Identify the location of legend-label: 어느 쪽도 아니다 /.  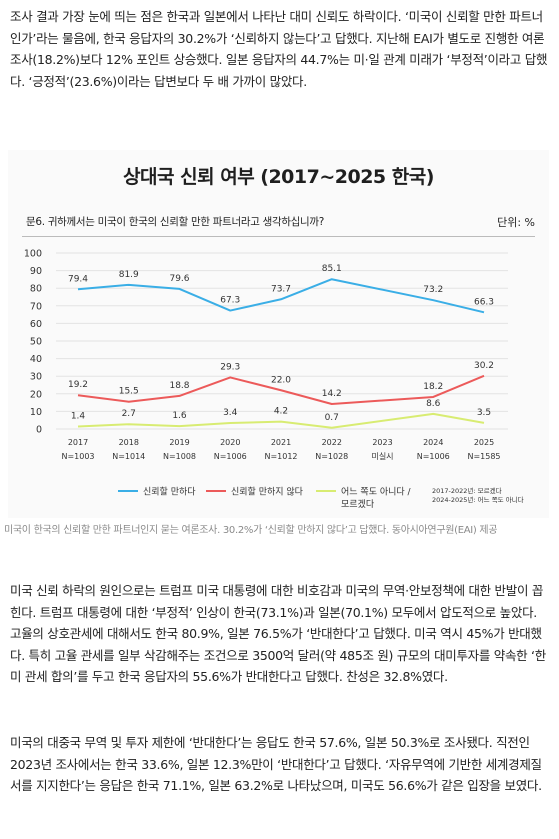
(376, 492).